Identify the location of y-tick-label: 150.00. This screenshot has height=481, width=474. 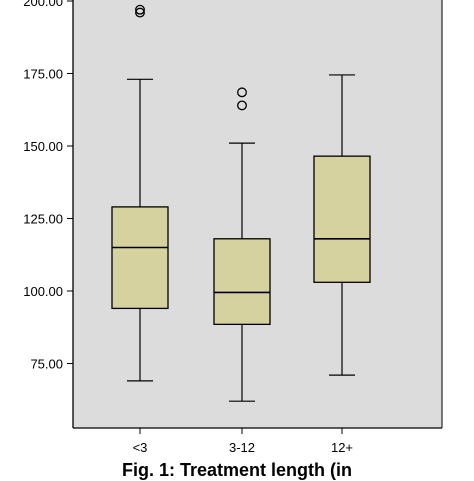
(43, 146).